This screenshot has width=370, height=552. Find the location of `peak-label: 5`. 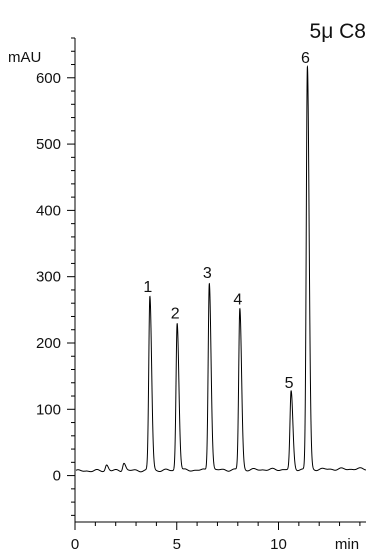

peak-label: 5 is located at coordinates (289, 383).